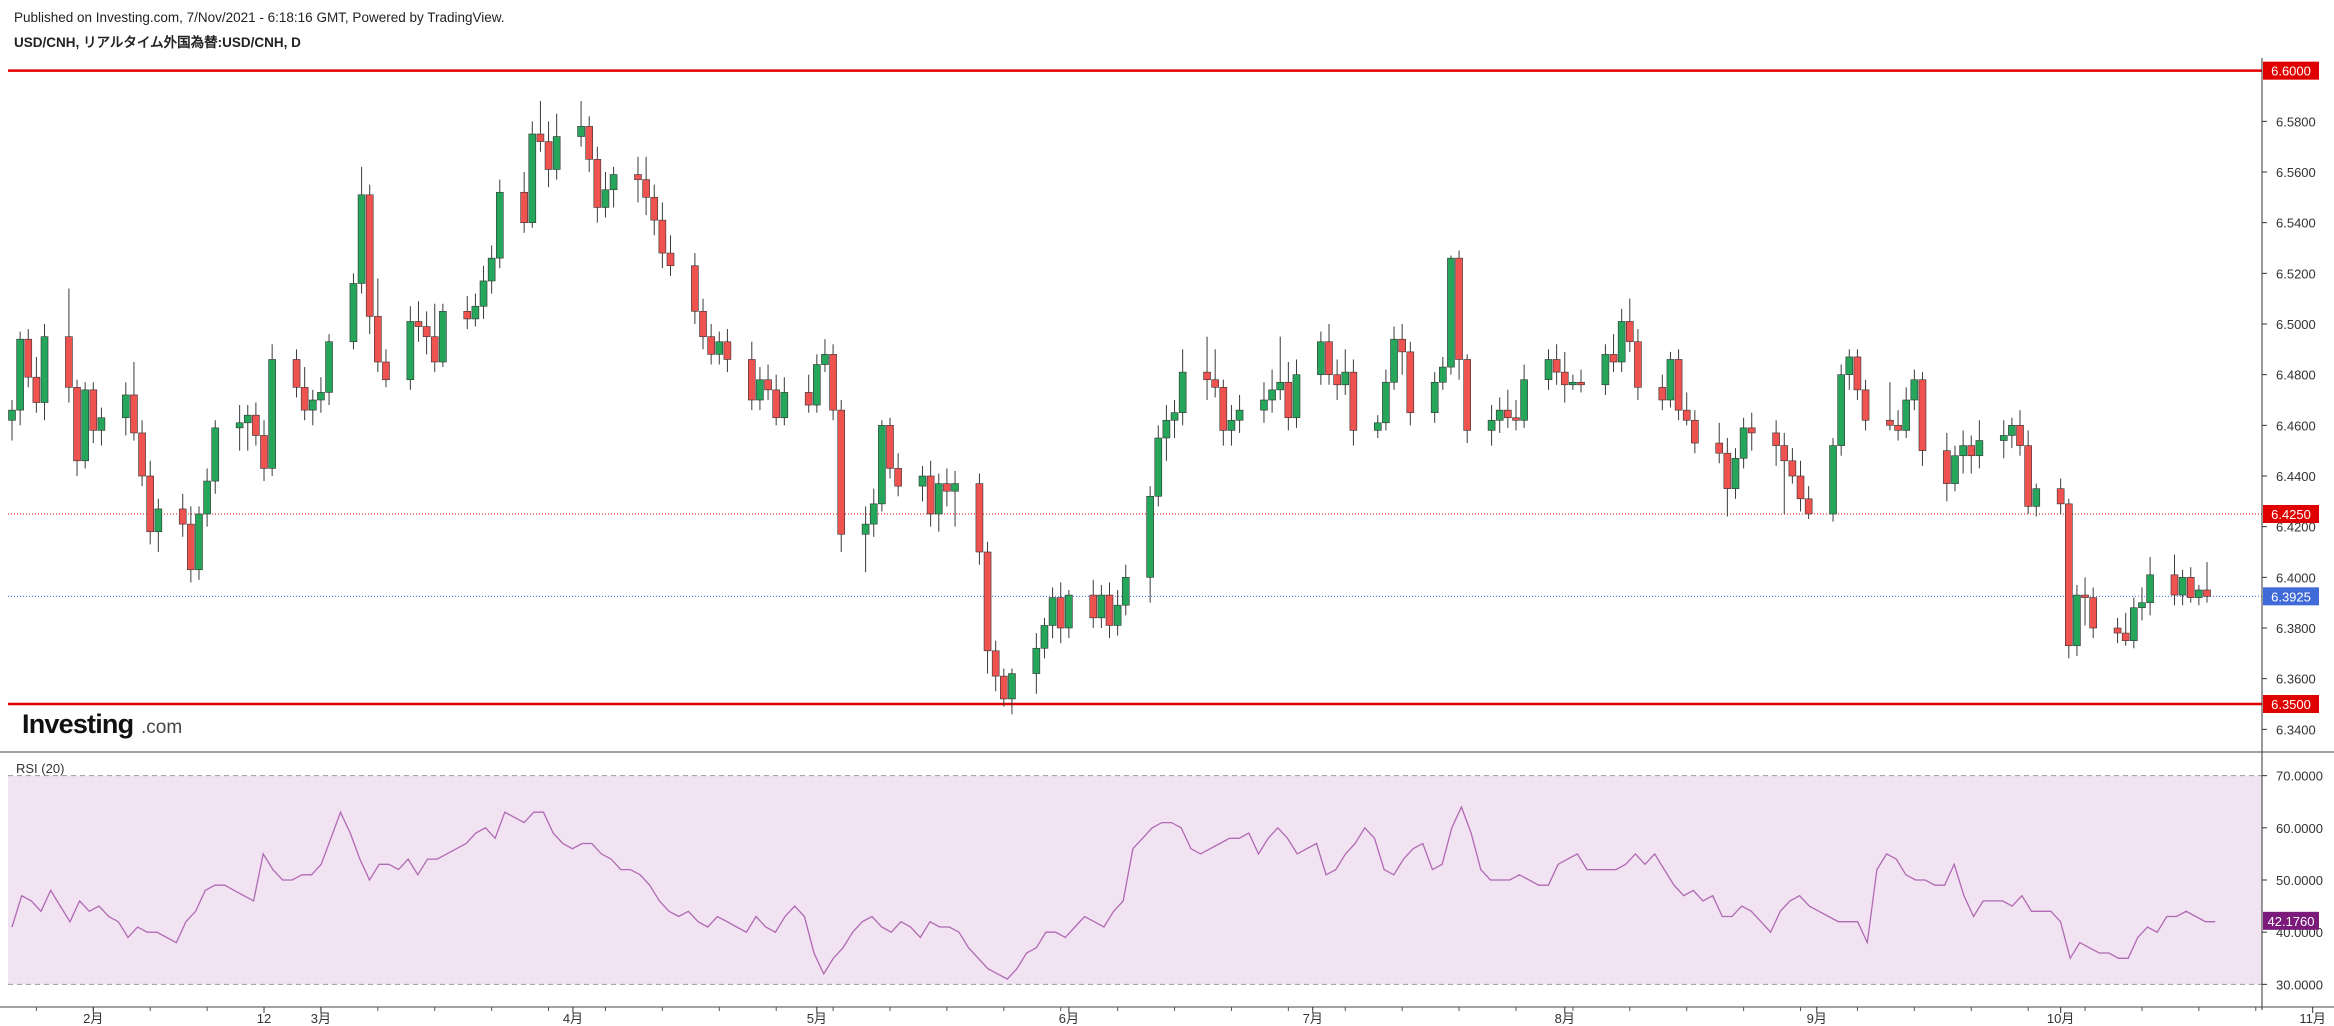 This screenshot has height=1026, width=2334. I want to click on y-tick-label: 6.5400, so click(2296, 223).